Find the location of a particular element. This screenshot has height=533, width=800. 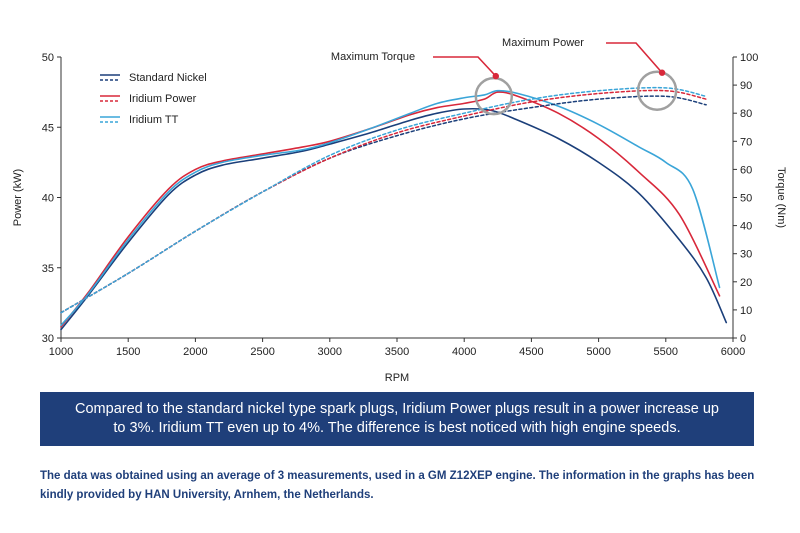

y-right-tick-label: 20 is located at coordinates (746, 283).